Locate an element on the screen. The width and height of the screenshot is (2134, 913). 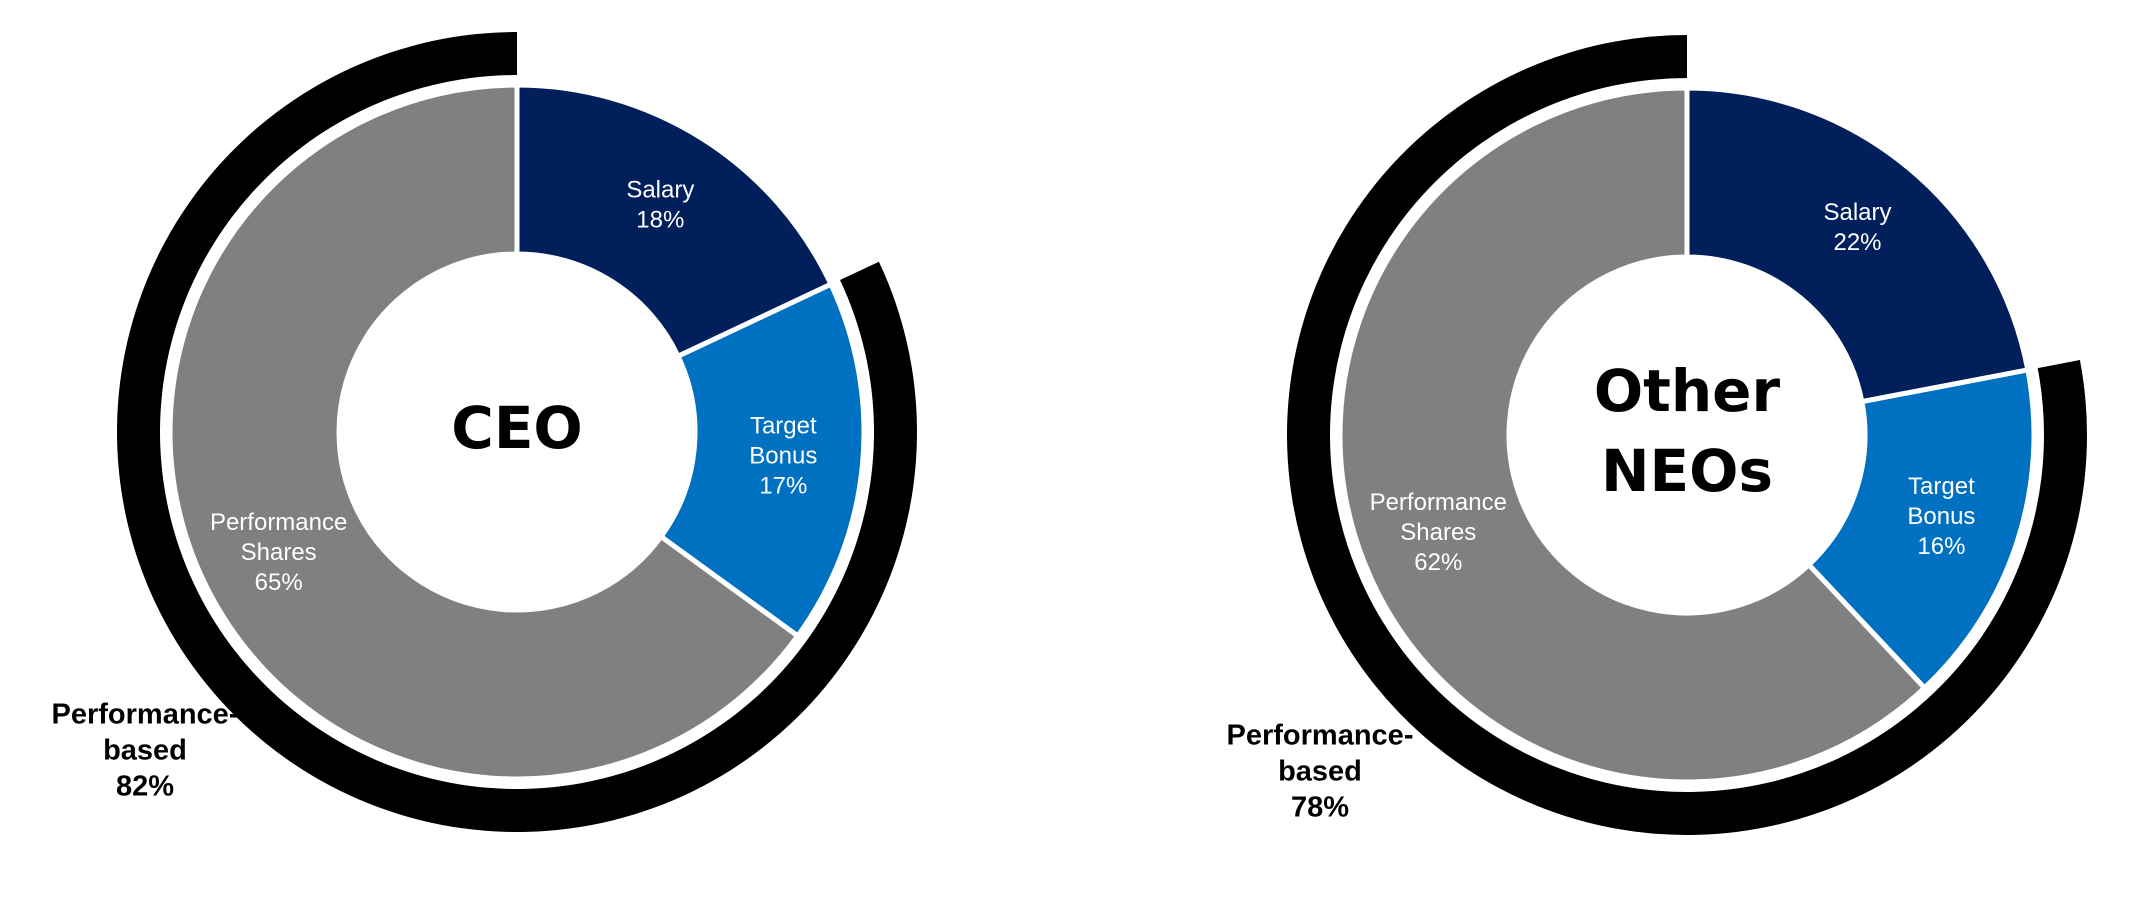
target-bonus-label-line: 16% is located at coordinates (1941, 546).